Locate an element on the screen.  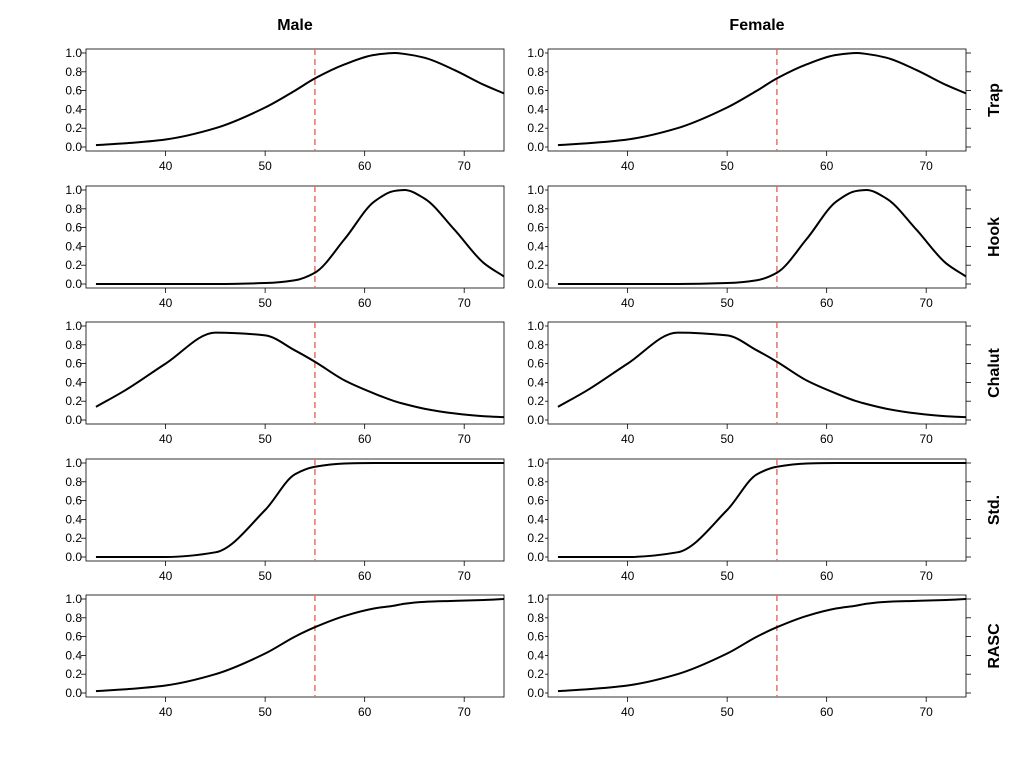
panel-rasc-female: 0.0 0.2 0.4 0.6 0.8 1.0 40 50 60 70 is located at coordinates (749, 655).